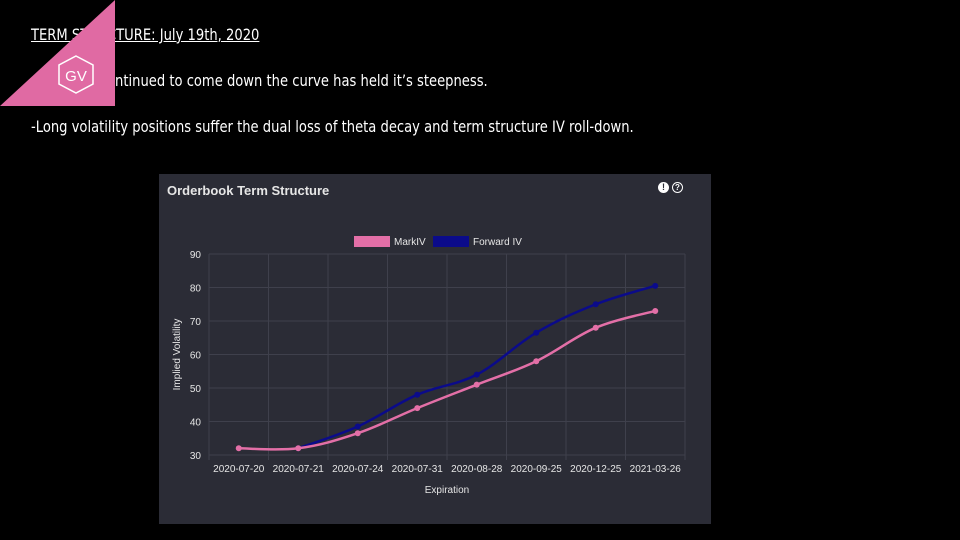  Describe the element at coordinates (248, 190) in the screenshot. I see `panel-title: Orderbook Term Structure` at that location.